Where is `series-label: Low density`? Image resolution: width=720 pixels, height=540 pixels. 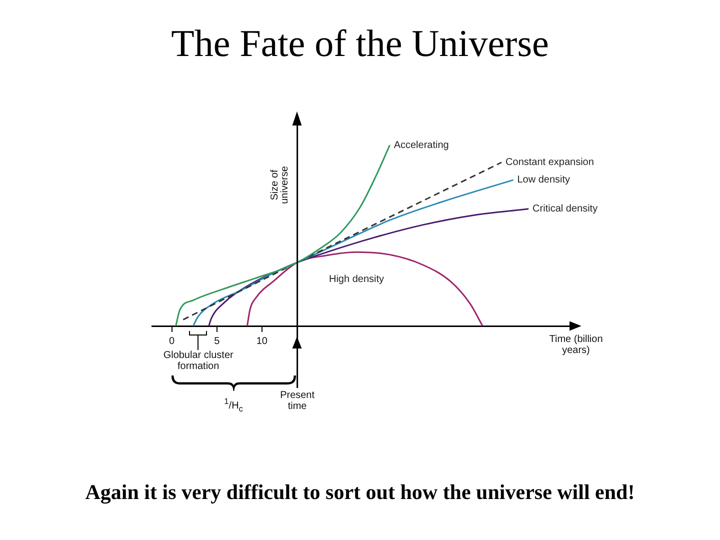 series-label: Low density is located at coordinates (543, 180).